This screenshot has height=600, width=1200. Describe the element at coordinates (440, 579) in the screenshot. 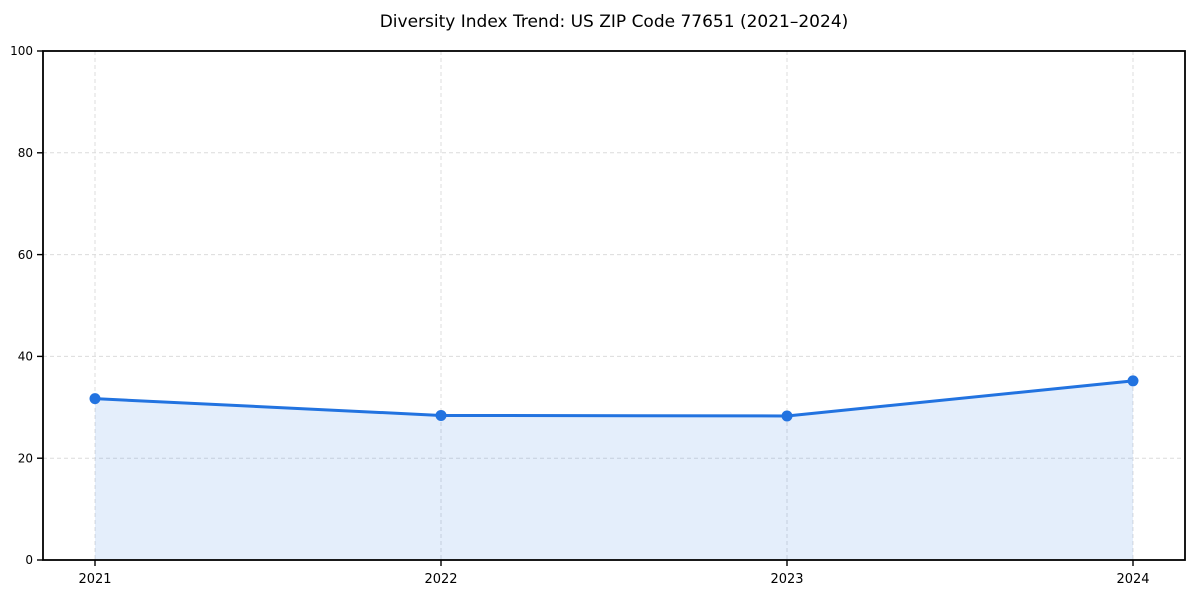

I see `x-tick-label: 2022` at that location.